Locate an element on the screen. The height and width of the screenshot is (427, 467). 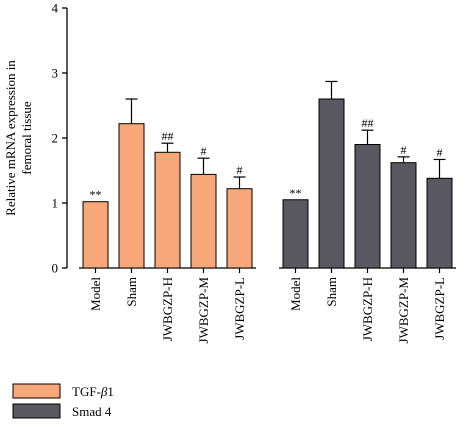
y-tick-label: 1 is located at coordinates (55, 203).